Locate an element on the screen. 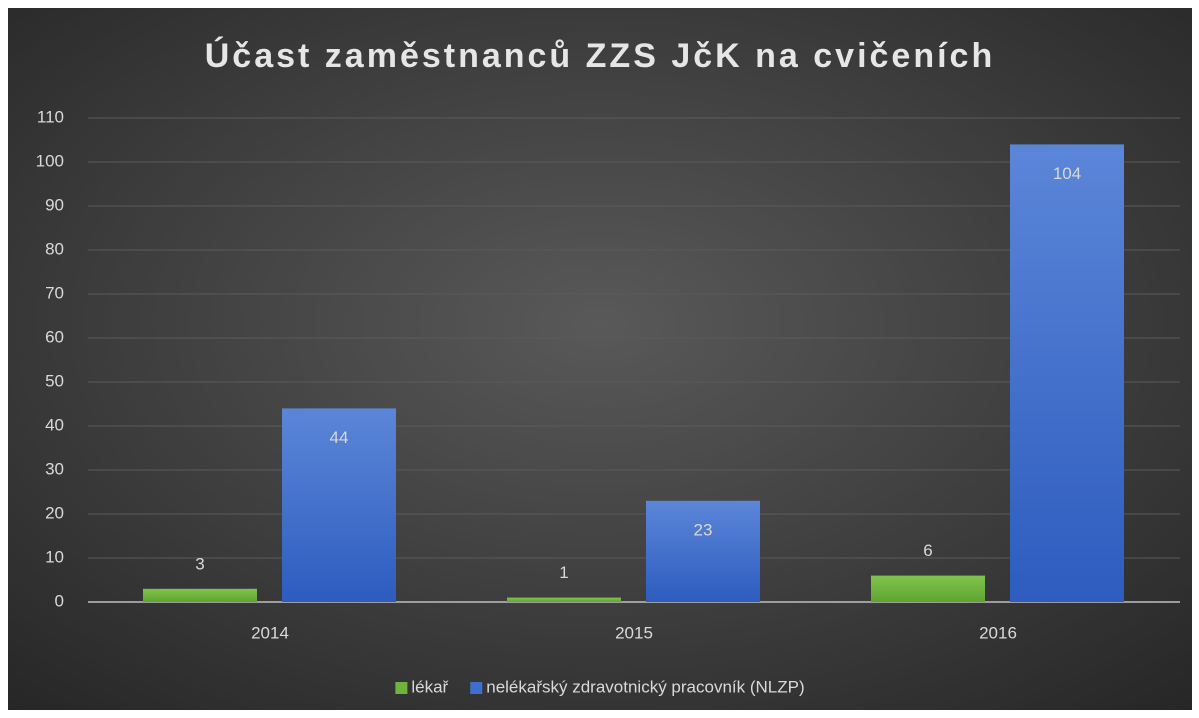 The image size is (1199, 718). x-tick-label: 2015 is located at coordinates (634, 632).